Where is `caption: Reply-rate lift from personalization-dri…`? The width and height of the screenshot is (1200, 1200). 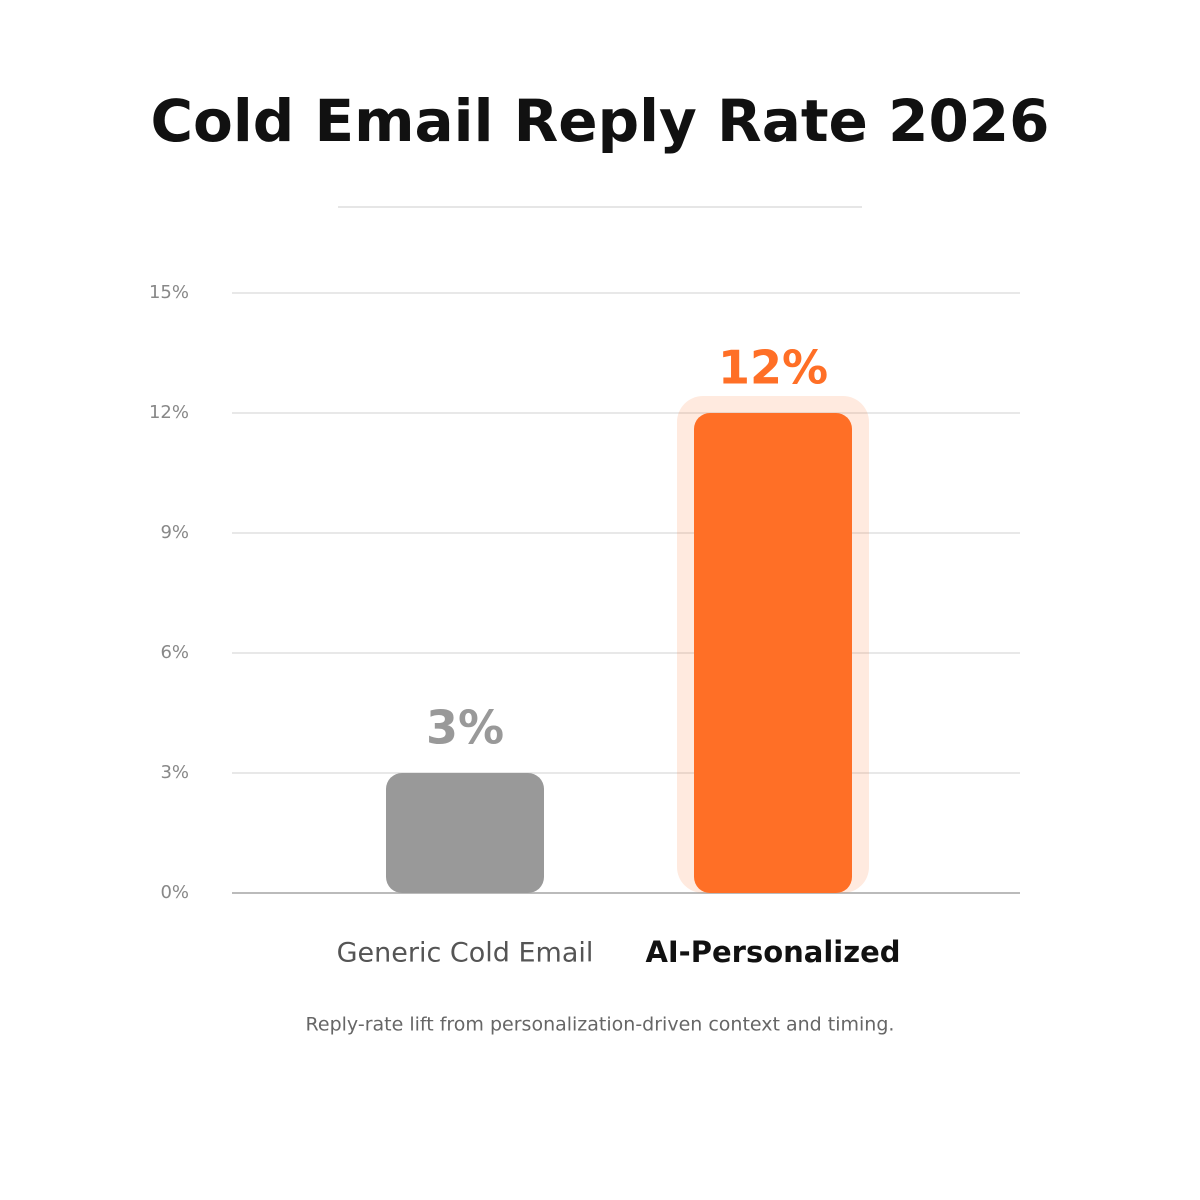 caption: Reply-rate lift from personalization-dri… is located at coordinates (600, 1025).